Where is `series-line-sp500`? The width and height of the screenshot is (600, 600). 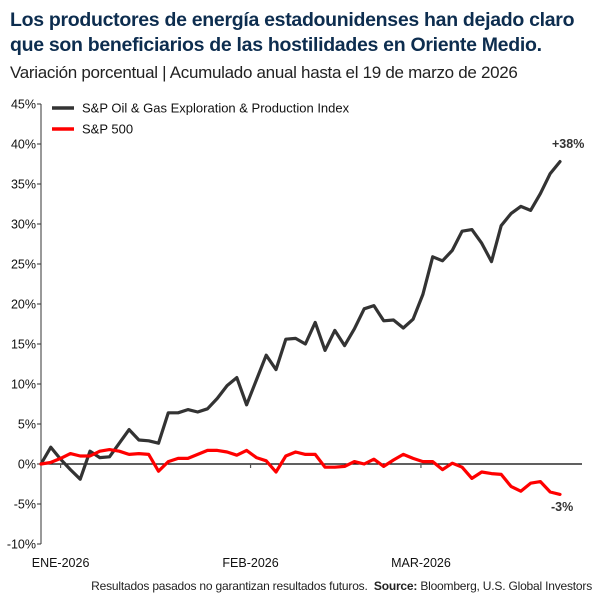
series-line-sp500 is located at coordinates (300, 472).